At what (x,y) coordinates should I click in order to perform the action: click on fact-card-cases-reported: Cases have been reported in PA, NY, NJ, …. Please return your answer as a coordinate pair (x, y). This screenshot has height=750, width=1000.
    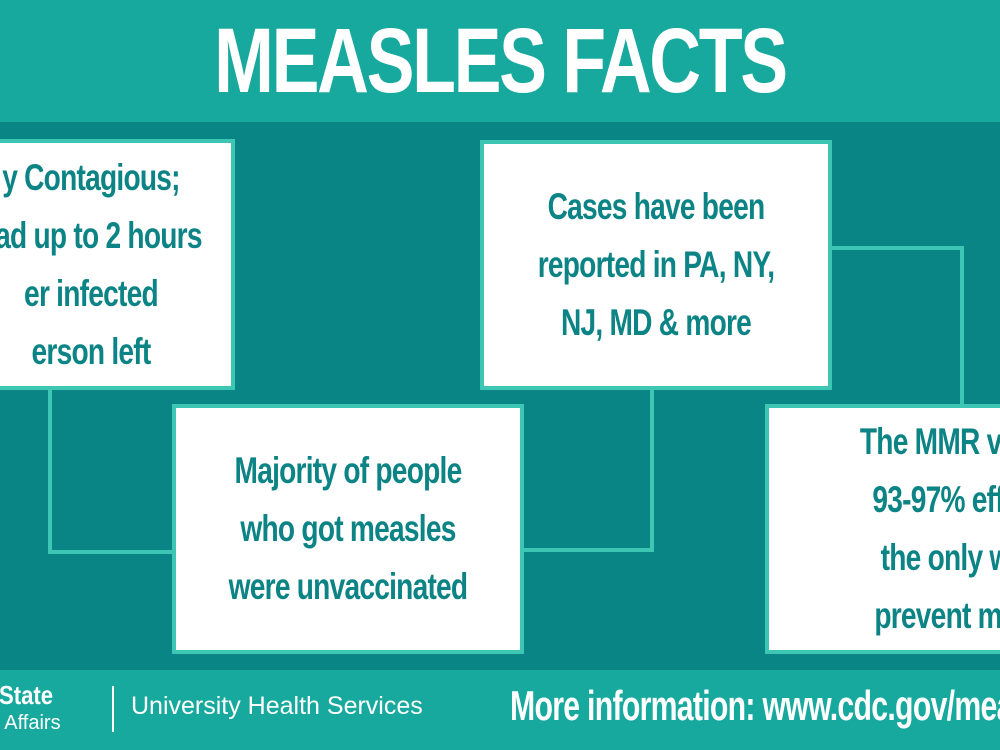
    Looking at the image, I should click on (656, 265).